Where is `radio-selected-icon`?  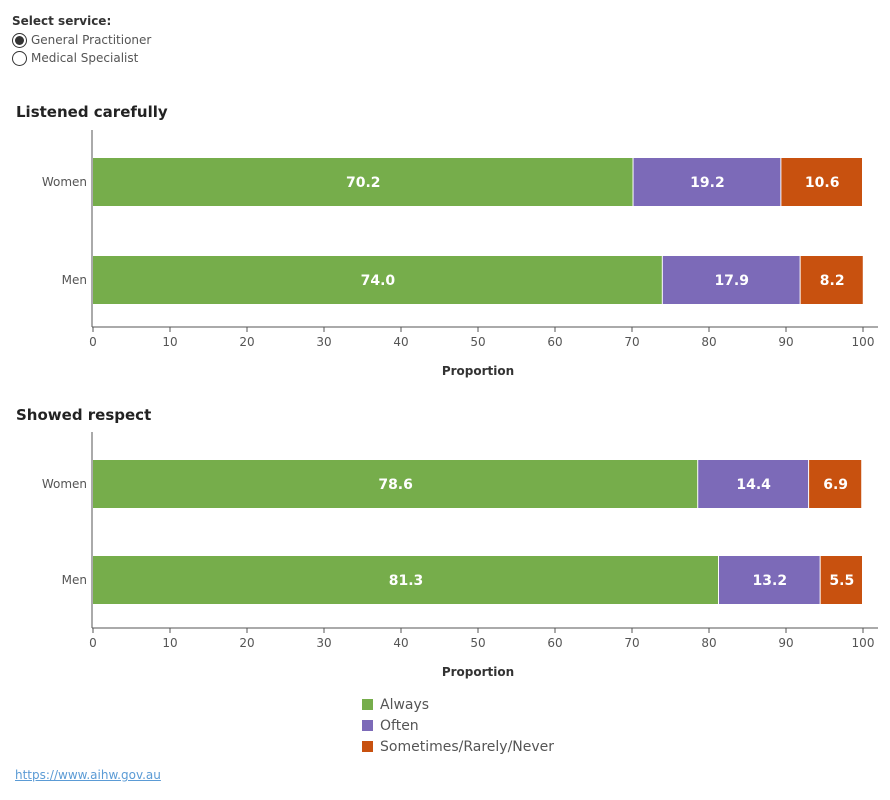
radio-selected-icon is located at coordinates (19, 40).